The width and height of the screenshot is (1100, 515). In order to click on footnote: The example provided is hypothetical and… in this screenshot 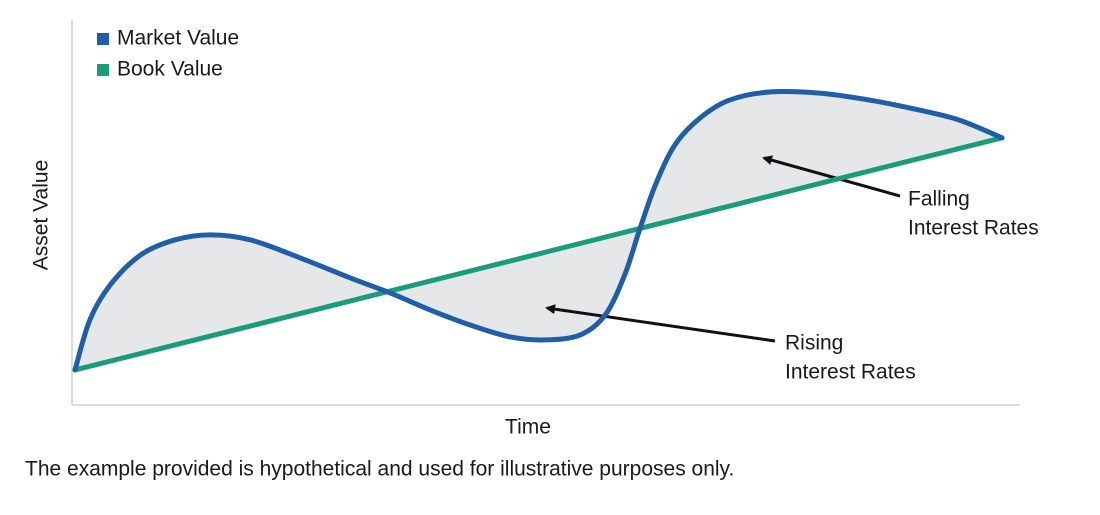, I will do `click(379, 469)`.